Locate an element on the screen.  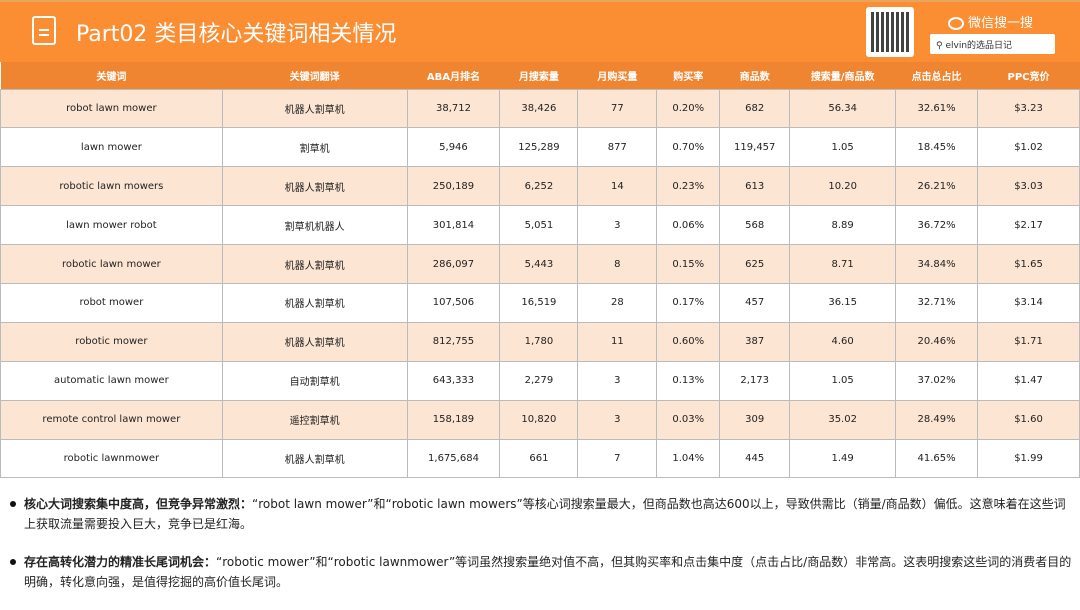
table-cell: $3.03 is located at coordinates (1028, 186).